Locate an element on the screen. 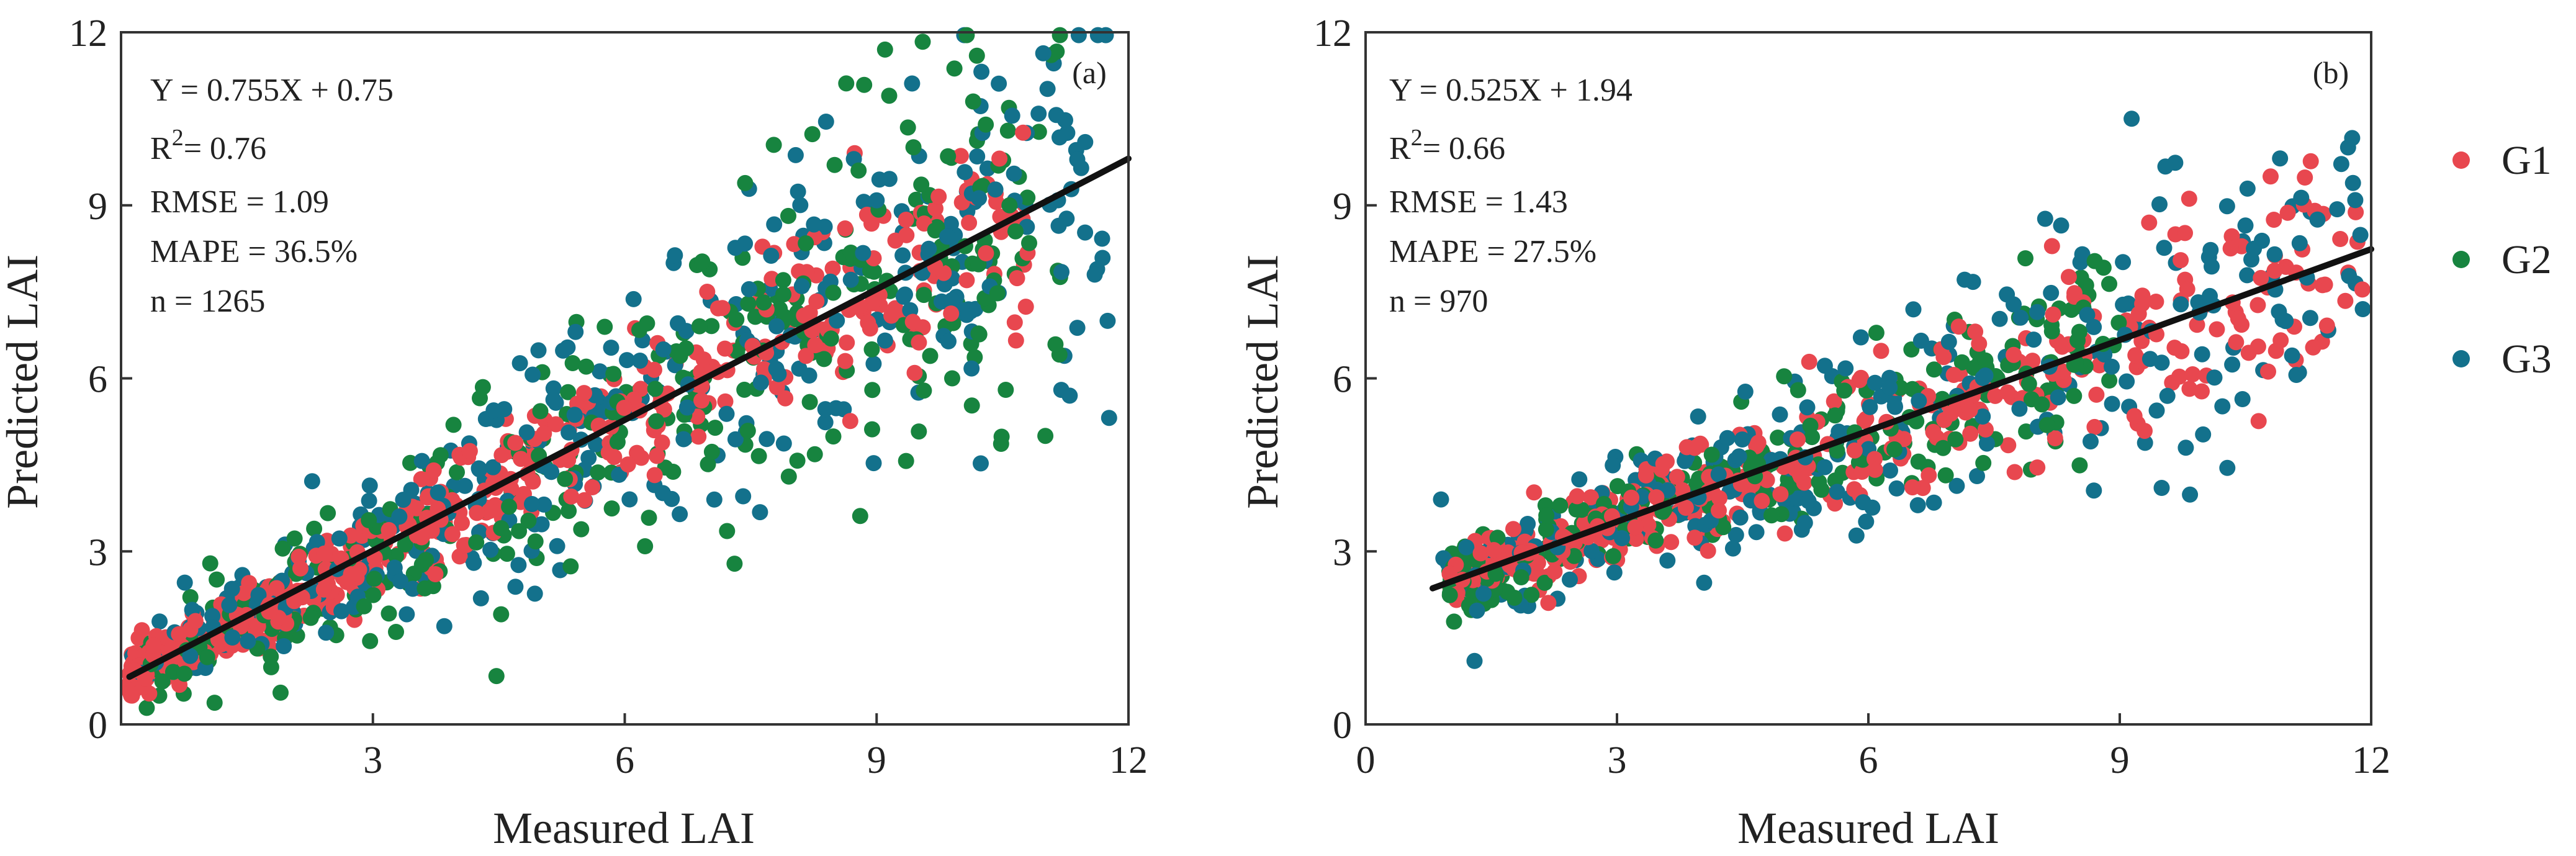 This screenshot has width=2576, height=856. stat-n-a: n = 1265 is located at coordinates (207, 301).